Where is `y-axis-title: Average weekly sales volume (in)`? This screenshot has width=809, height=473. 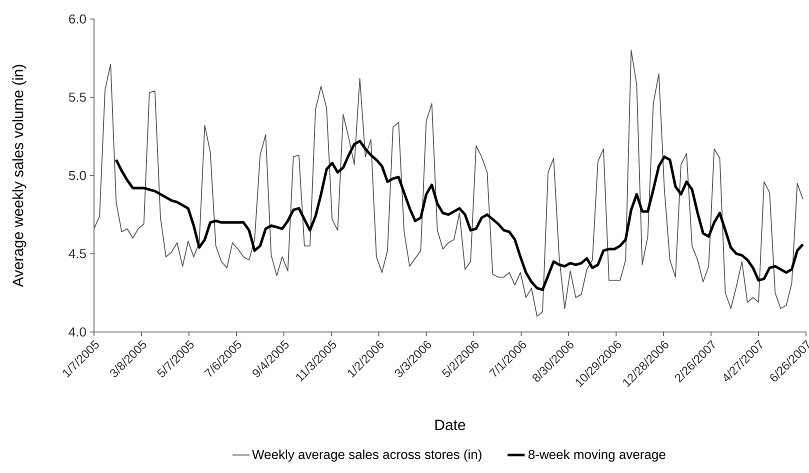 y-axis-title: Average weekly sales volume (in) is located at coordinates (19, 176).